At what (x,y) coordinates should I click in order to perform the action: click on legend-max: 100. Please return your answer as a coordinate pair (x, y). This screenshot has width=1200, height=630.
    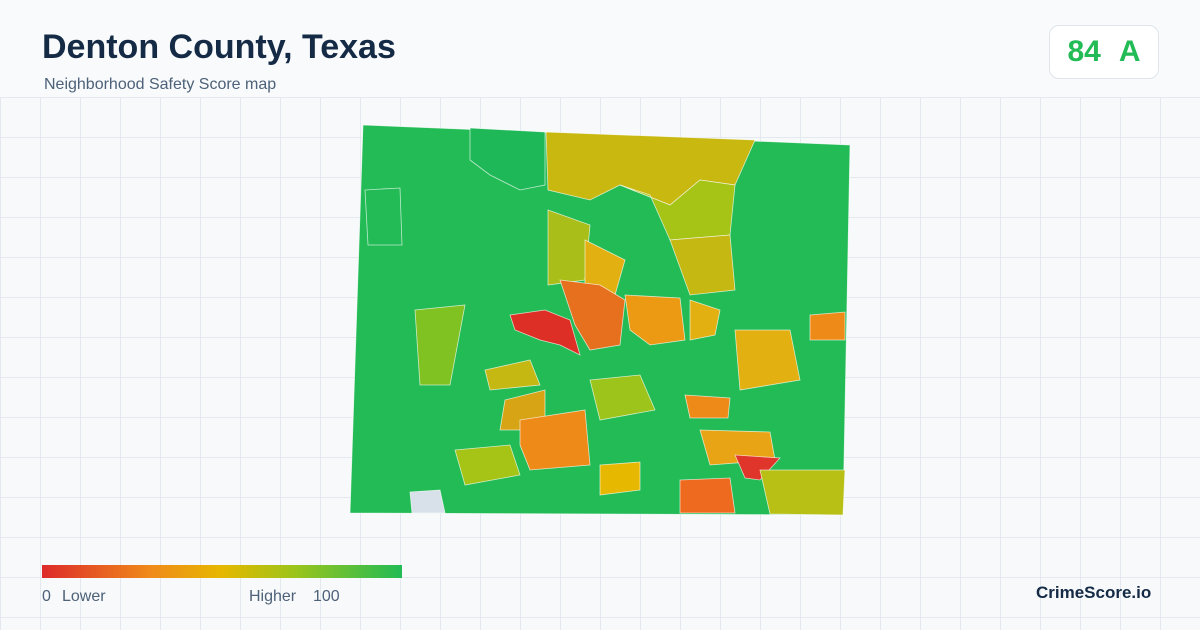
    Looking at the image, I should click on (326, 596).